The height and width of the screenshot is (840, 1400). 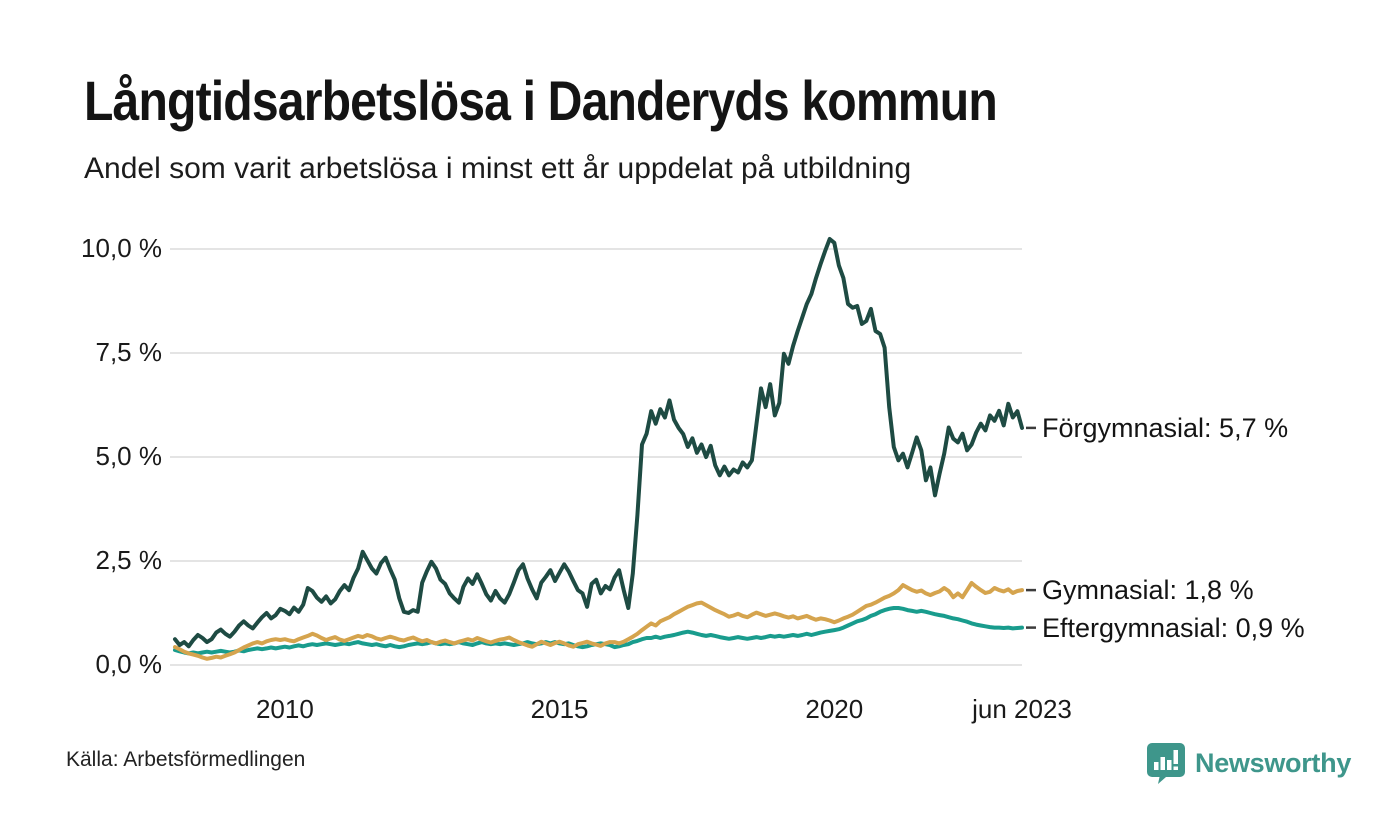 I want to click on source-note: Källa: Arbetsförmedlingen, so click(x=186, y=759).